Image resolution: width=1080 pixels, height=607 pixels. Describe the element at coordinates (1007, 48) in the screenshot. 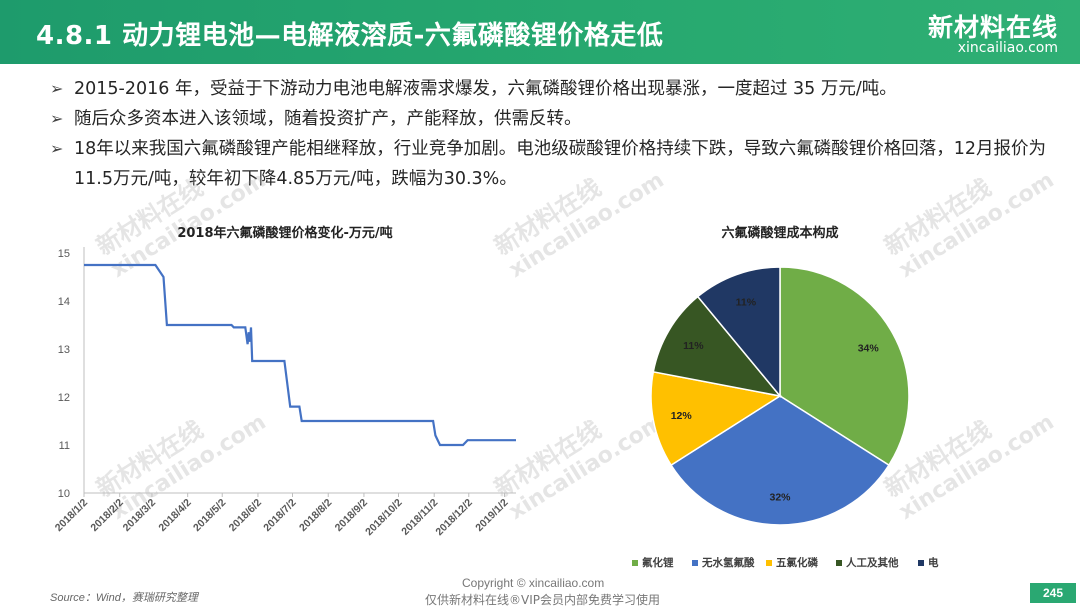

I see `logo-domain-text: xincailiao.com` at that location.